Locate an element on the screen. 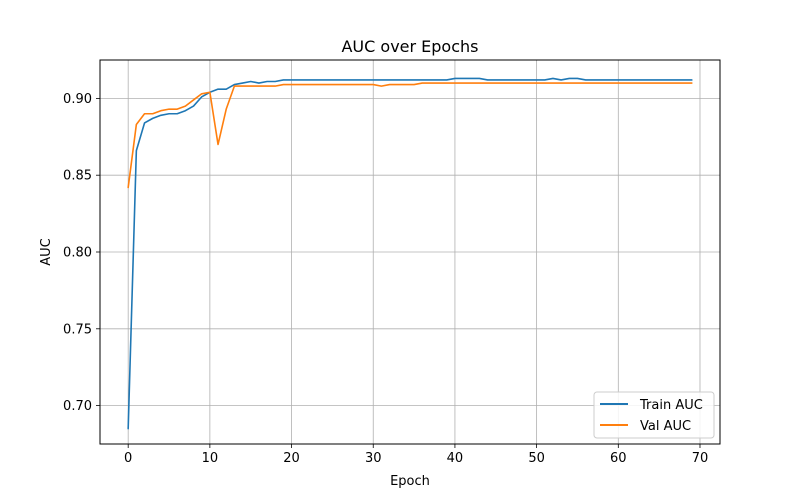  legend: Train AUC Val AUC is located at coordinates (654, 415).